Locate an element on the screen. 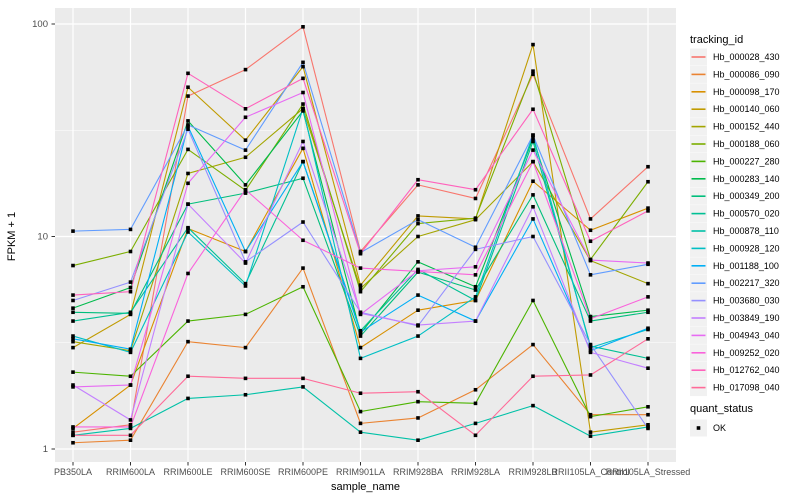  legend-item-label: Hb_000878_110 is located at coordinates (746, 231).